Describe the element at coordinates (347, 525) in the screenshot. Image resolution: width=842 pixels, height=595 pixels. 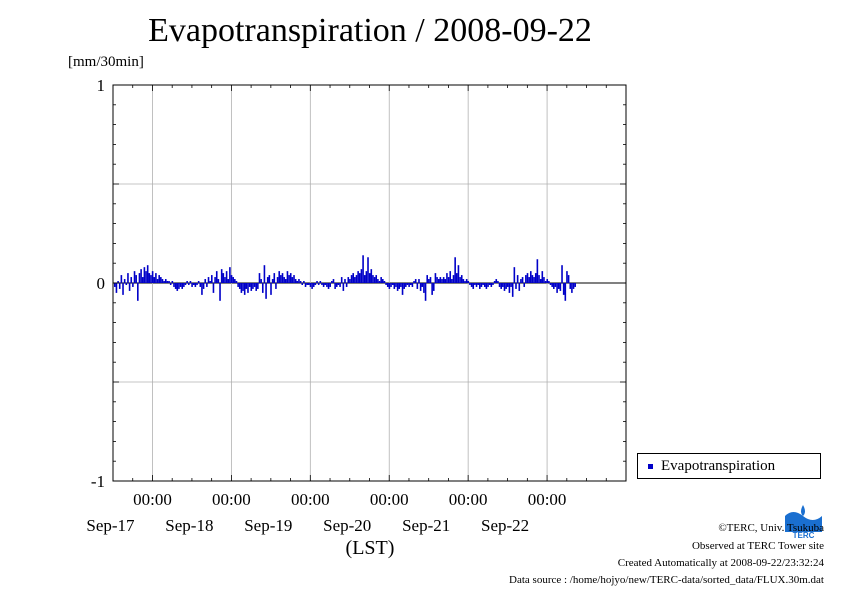
I see `x-tick-date-label: Sep-20` at that location.